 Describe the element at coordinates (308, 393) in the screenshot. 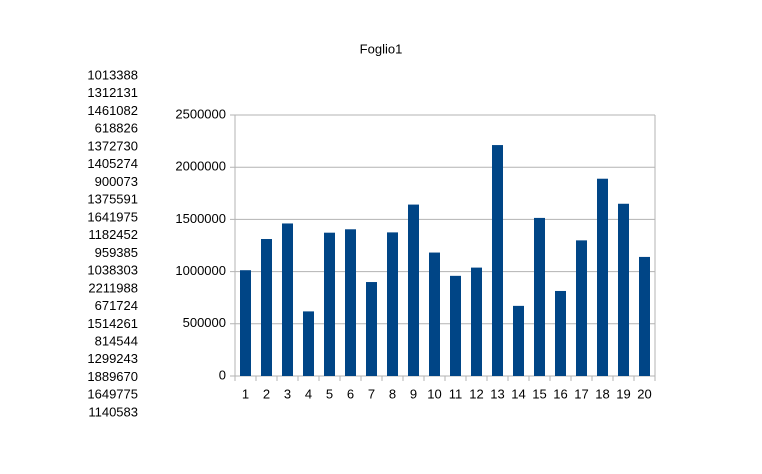

I see `x-tick-label: 4` at that location.